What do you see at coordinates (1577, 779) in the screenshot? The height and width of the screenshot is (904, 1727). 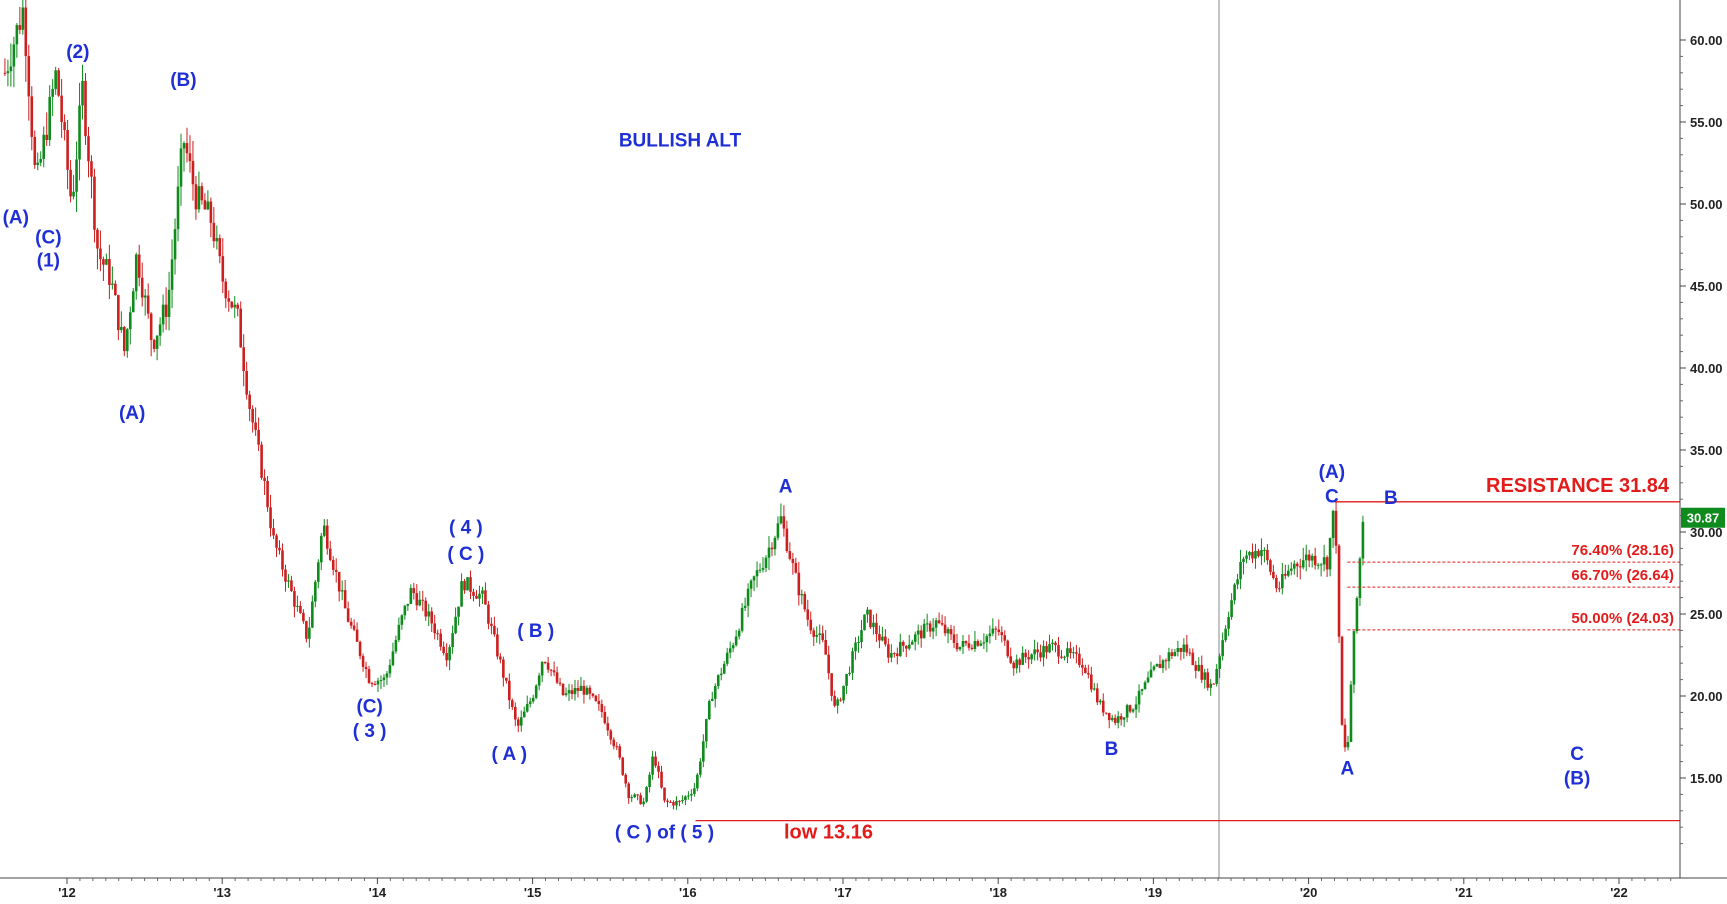 I see `wave-label: (B)` at bounding box center [1577, 779].